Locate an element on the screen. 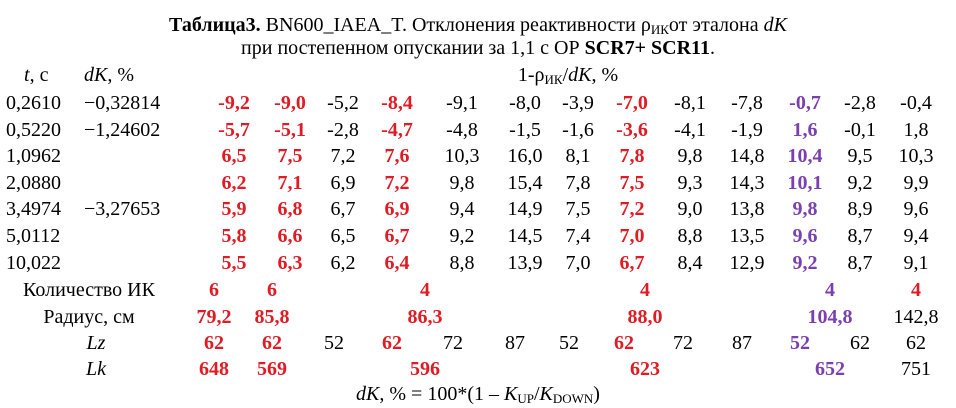  time-cell: 0,5220 is located at coordinates (33, 130).